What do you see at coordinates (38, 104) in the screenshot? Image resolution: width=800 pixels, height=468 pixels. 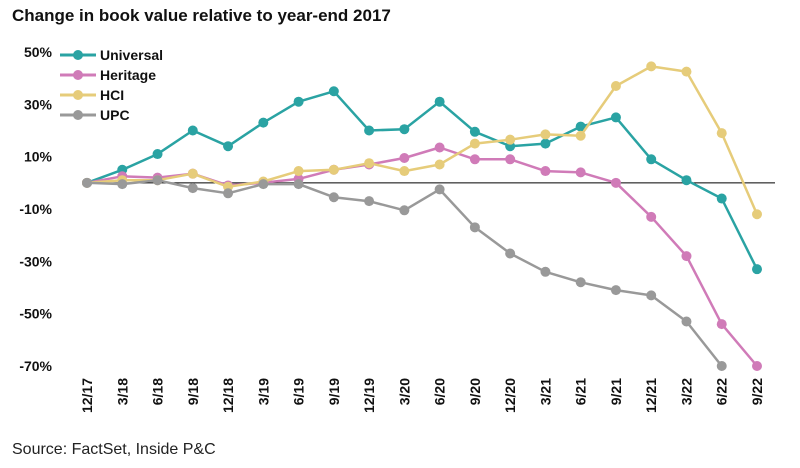 I see `y-tick-label: 30%` at bounding box center [38, 104].